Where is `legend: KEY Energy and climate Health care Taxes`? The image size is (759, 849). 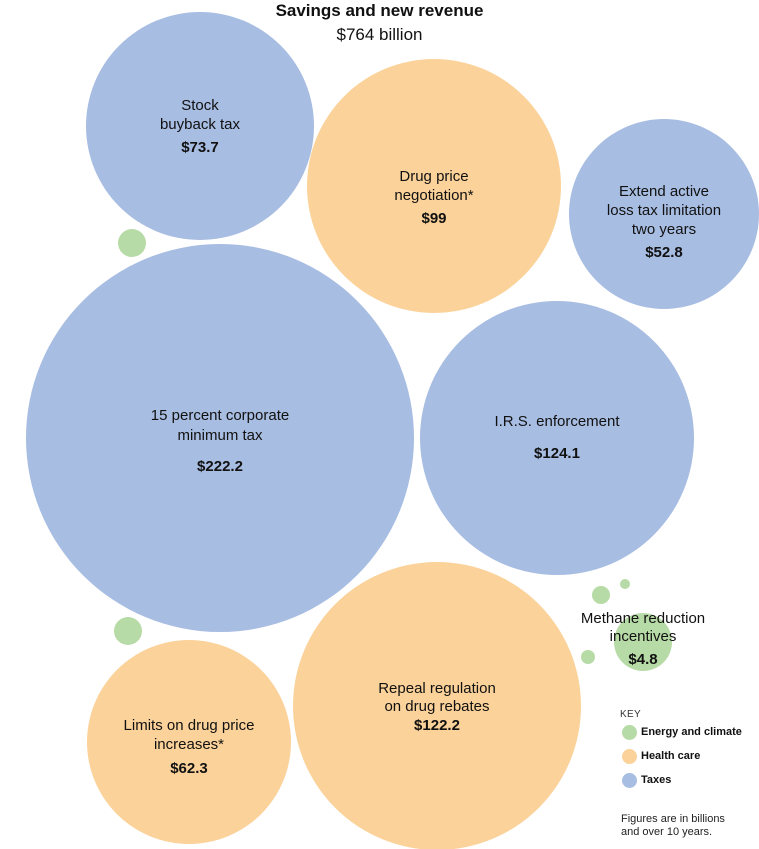
legend: KEY Energy and climate Health care Taxes is located at coordinates (689, 750).